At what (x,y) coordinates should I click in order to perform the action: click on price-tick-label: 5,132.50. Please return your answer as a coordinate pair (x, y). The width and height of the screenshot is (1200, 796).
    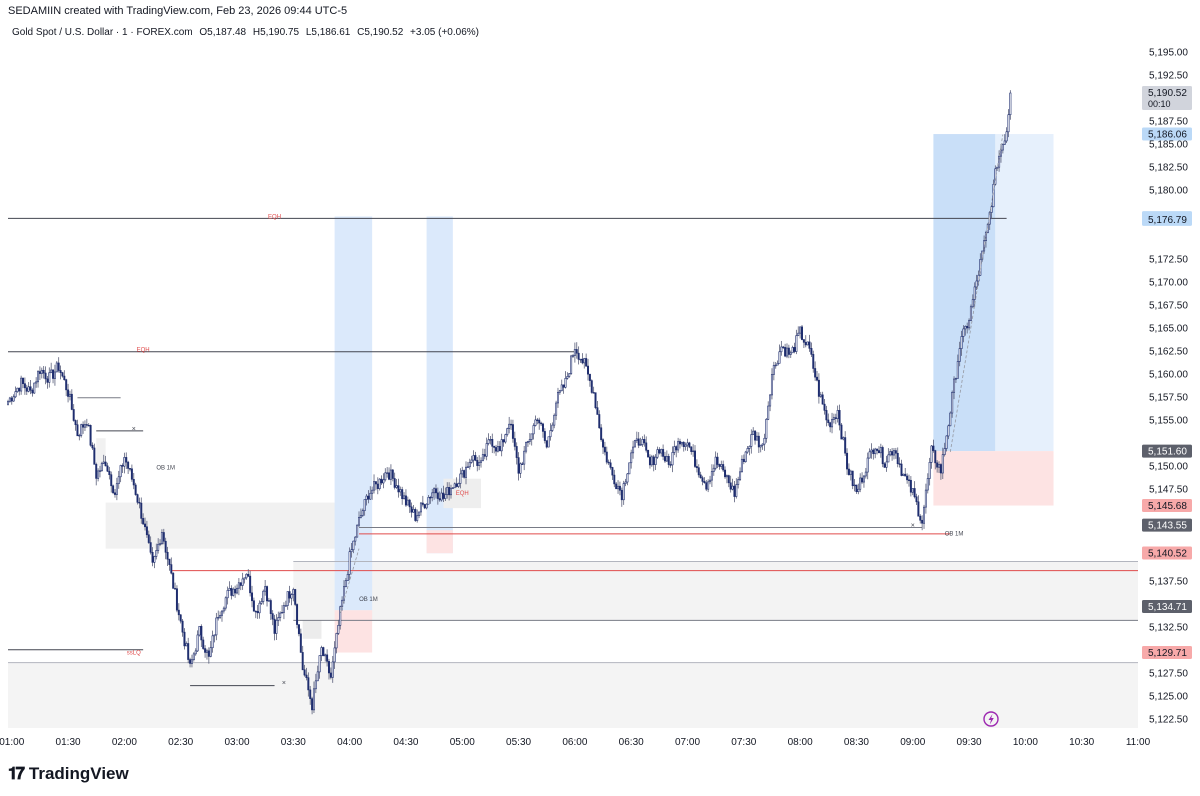
    Looking at the image, I should click on (1168, 627).